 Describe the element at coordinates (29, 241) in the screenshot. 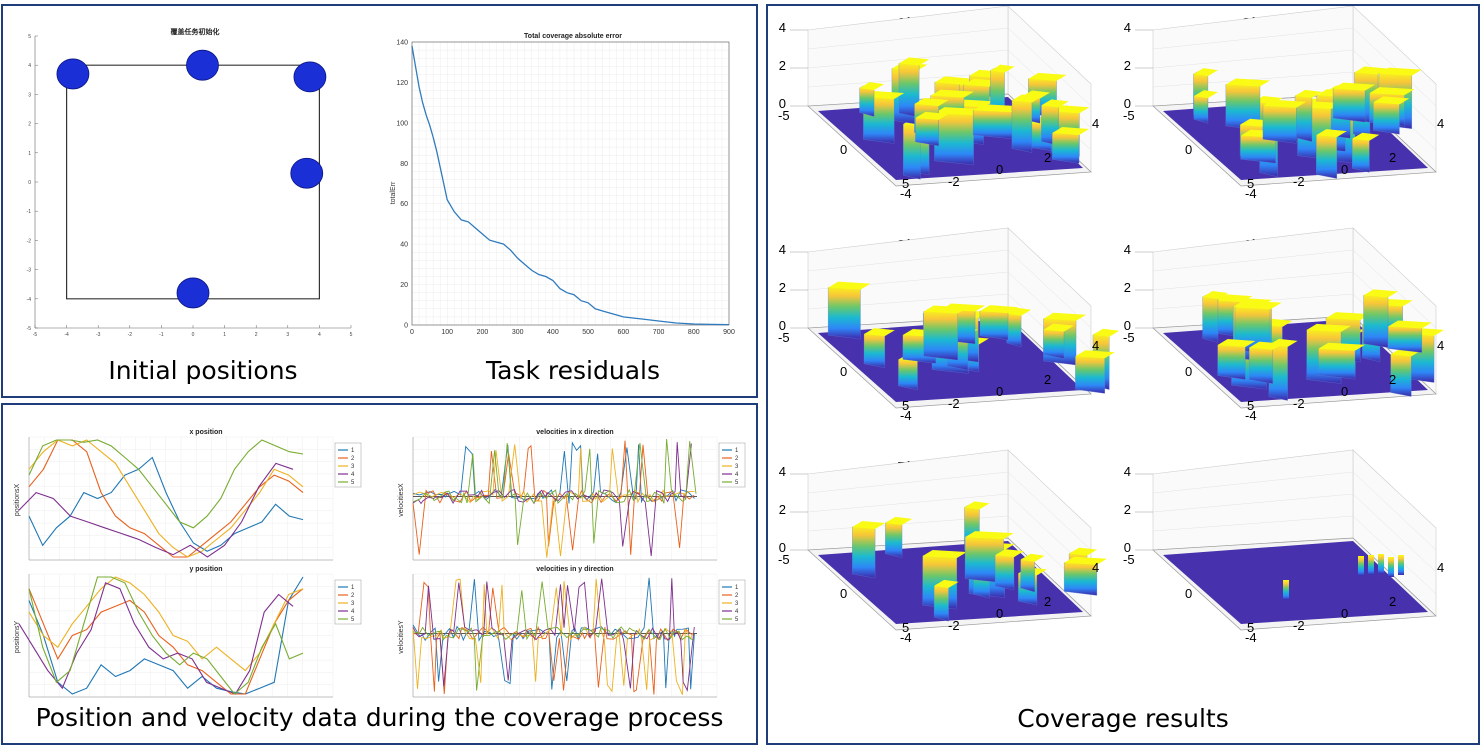

I see `init-y-tick-label: -2` at that location.